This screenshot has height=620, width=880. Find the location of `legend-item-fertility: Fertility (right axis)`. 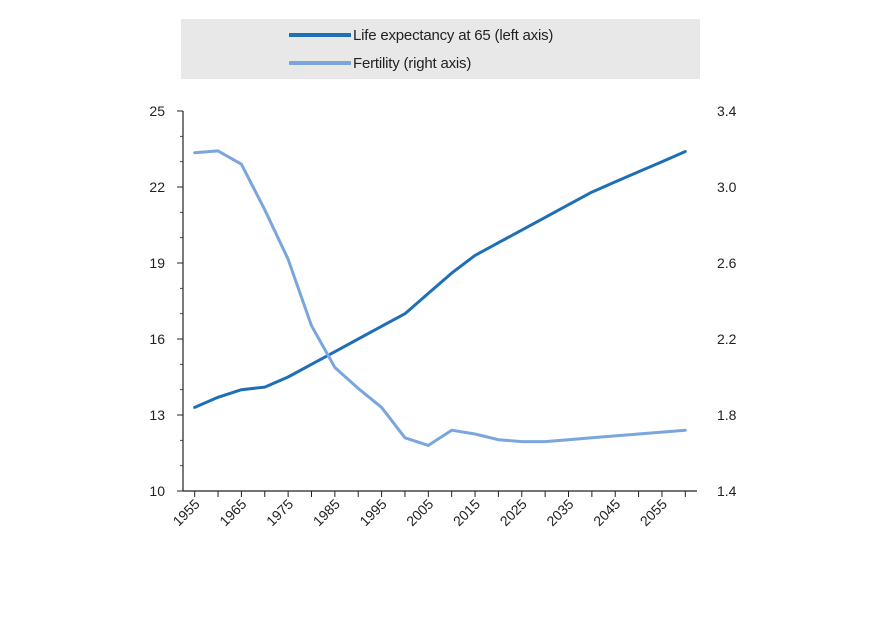

legend-item-fertility: Fertility (right axis) is located at coordinates (380, 63).